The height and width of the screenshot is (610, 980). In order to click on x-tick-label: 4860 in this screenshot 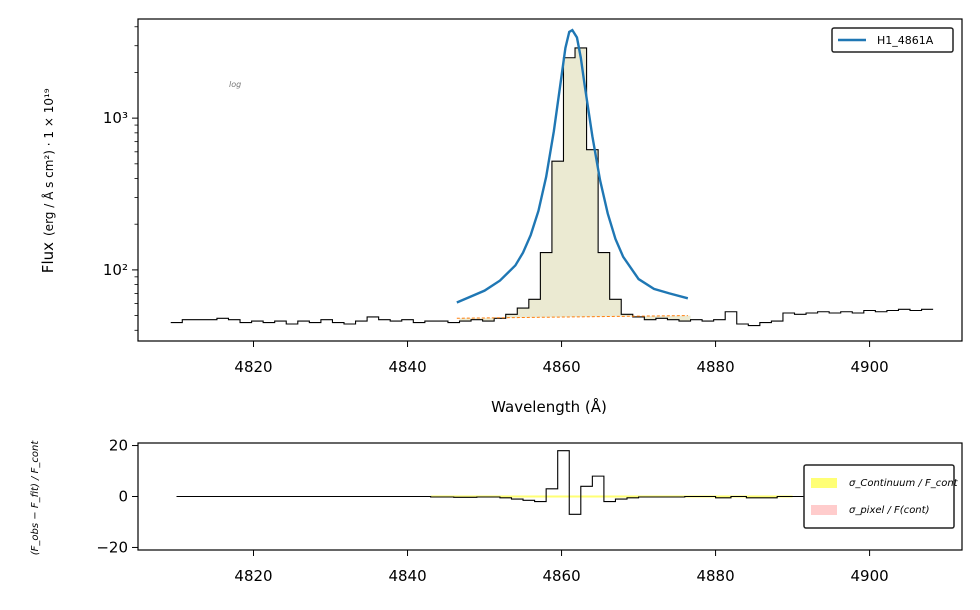, I will do `click(561, 367)`.